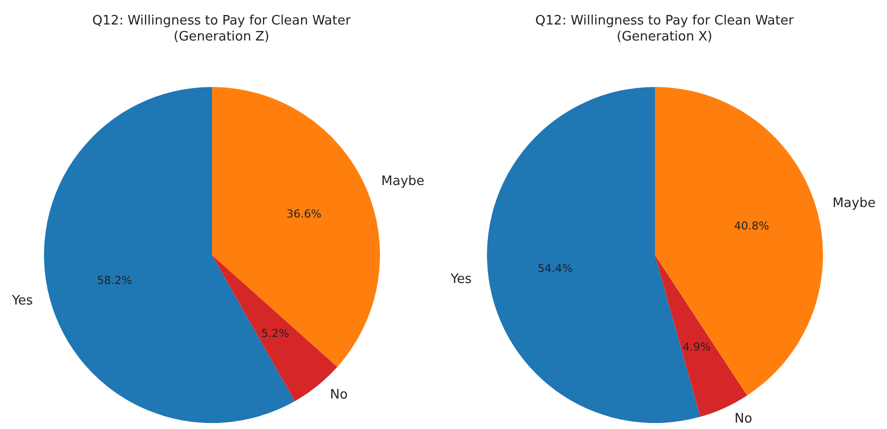 This screenshot has height=429, width=887. Describe the element at coordinates (664, 29) in the screenshot. I see `chart-title: Q12: Willingness to Pay for Clean Water (Generation X)` at that location.